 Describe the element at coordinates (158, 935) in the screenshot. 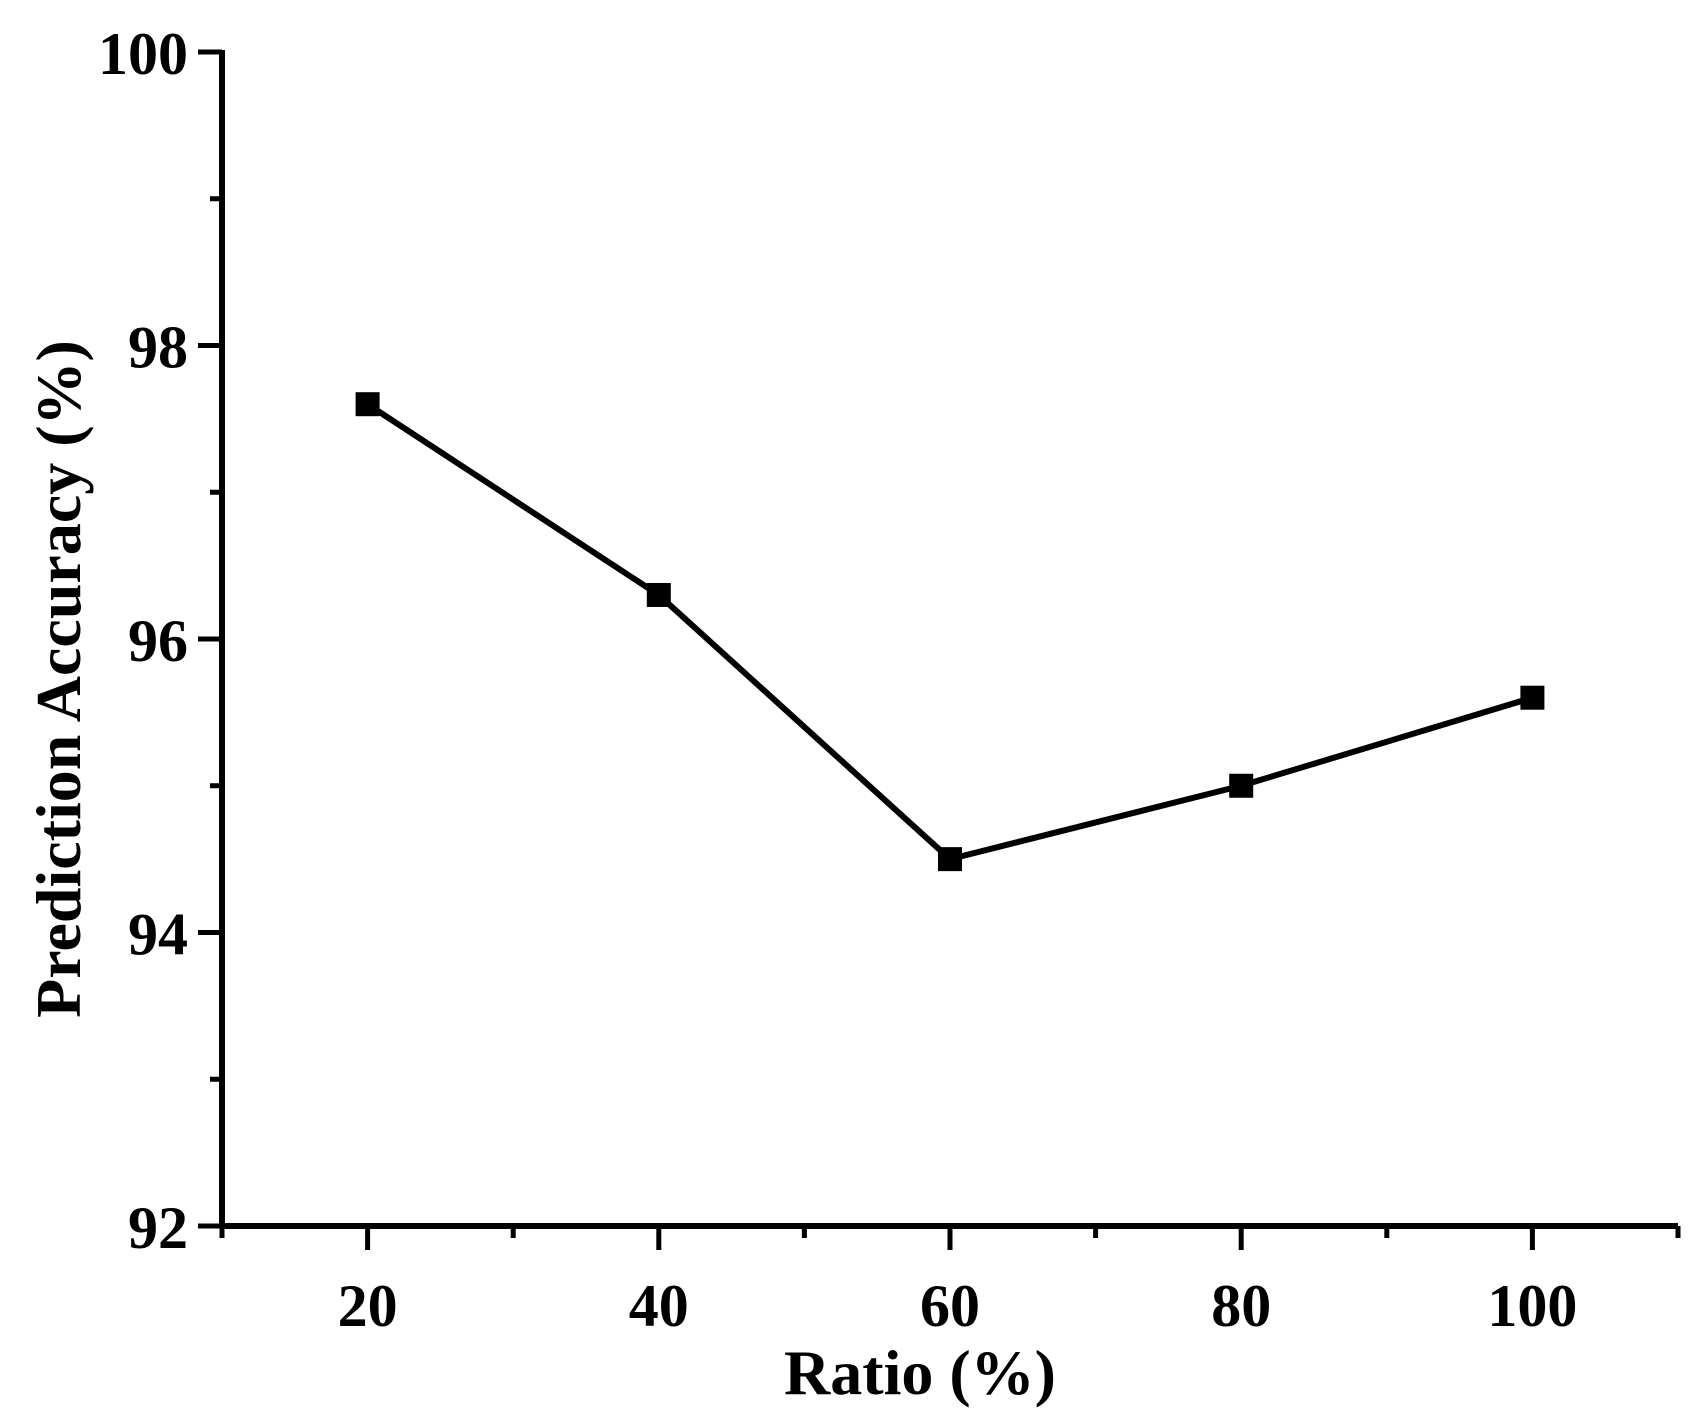

I see `y-tick-label: 94` at that location.